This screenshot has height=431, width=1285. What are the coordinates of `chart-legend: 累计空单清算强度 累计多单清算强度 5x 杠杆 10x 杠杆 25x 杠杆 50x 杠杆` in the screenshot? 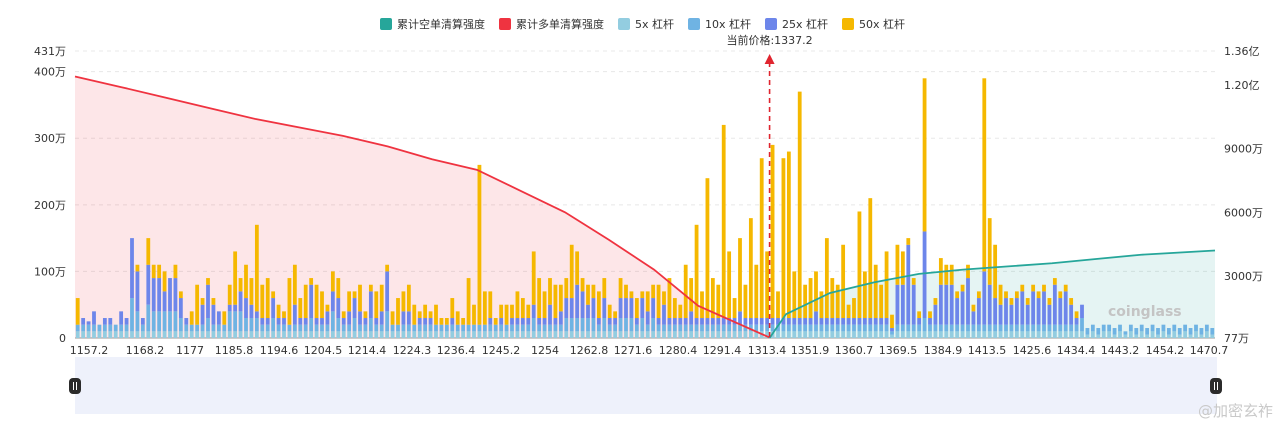 It's located at (642, 24).